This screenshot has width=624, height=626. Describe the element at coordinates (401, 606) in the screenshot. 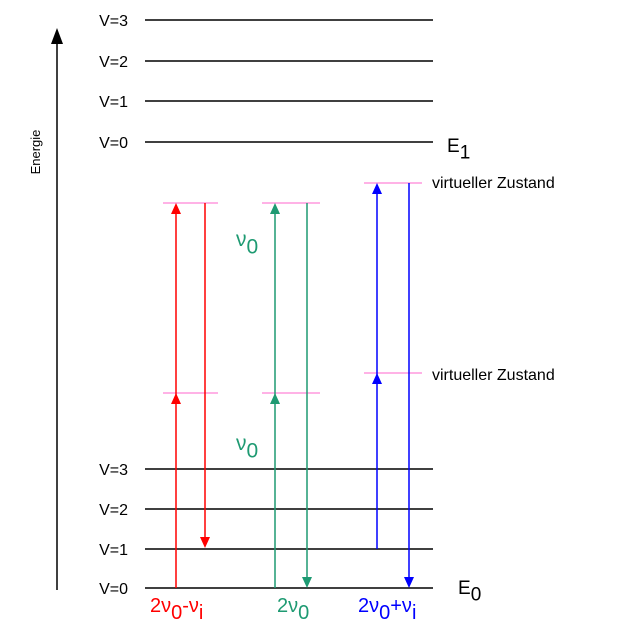

I see `text-part: +ν` at that location.